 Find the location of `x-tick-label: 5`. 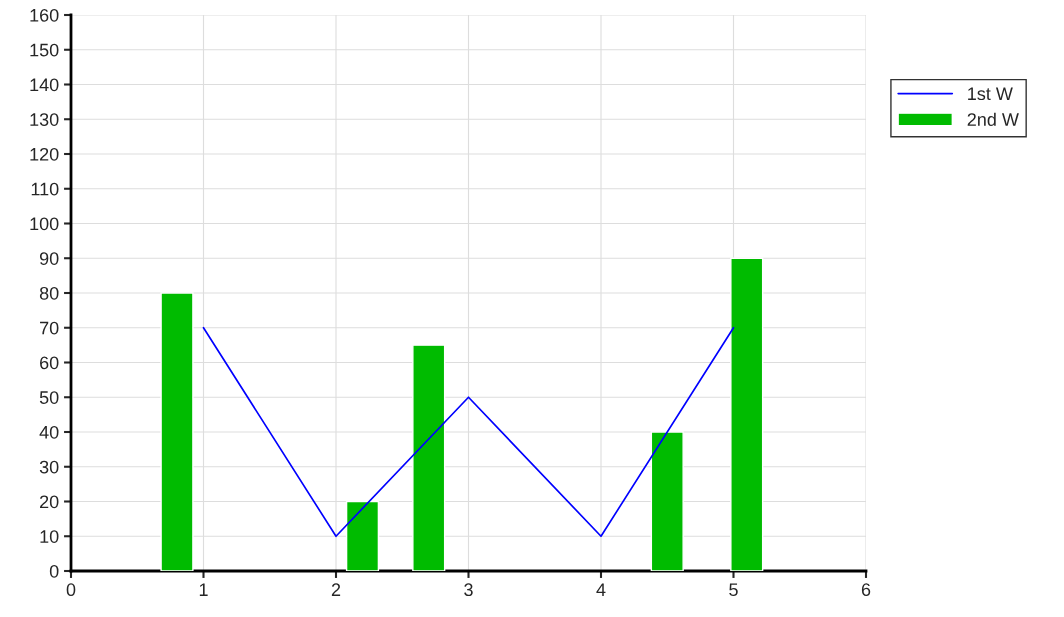

x-tick-label: 5 is located at coordinates (733, 590).